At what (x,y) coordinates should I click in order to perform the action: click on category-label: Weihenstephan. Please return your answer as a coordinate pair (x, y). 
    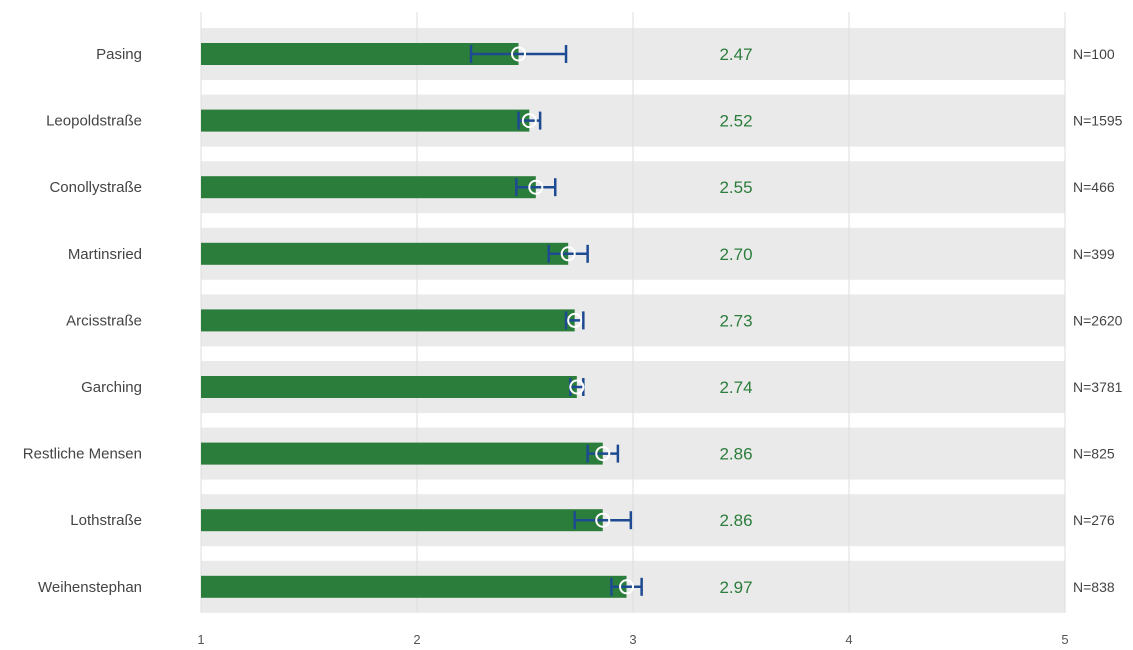
    Looking at the image, I should click on (90, 587).